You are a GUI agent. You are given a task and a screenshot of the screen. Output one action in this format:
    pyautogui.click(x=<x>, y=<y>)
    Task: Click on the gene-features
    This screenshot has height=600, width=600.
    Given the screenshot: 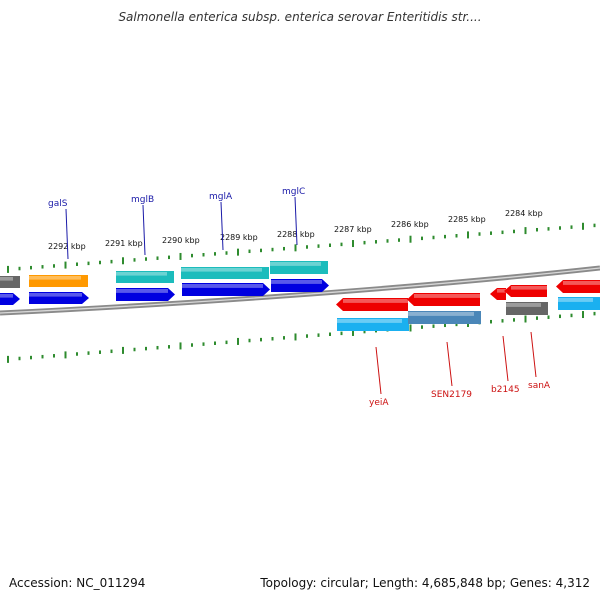 What is the action you would take?
    pyautogui.click(x=300, y=296)
    